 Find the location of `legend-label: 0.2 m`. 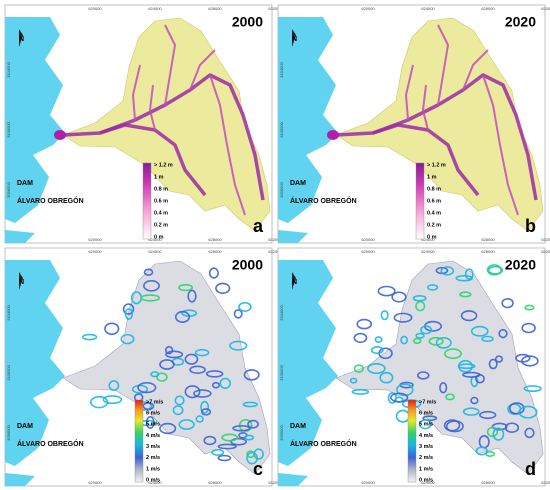

legend-label: 0.2 m is located at coordinates (161, 225).